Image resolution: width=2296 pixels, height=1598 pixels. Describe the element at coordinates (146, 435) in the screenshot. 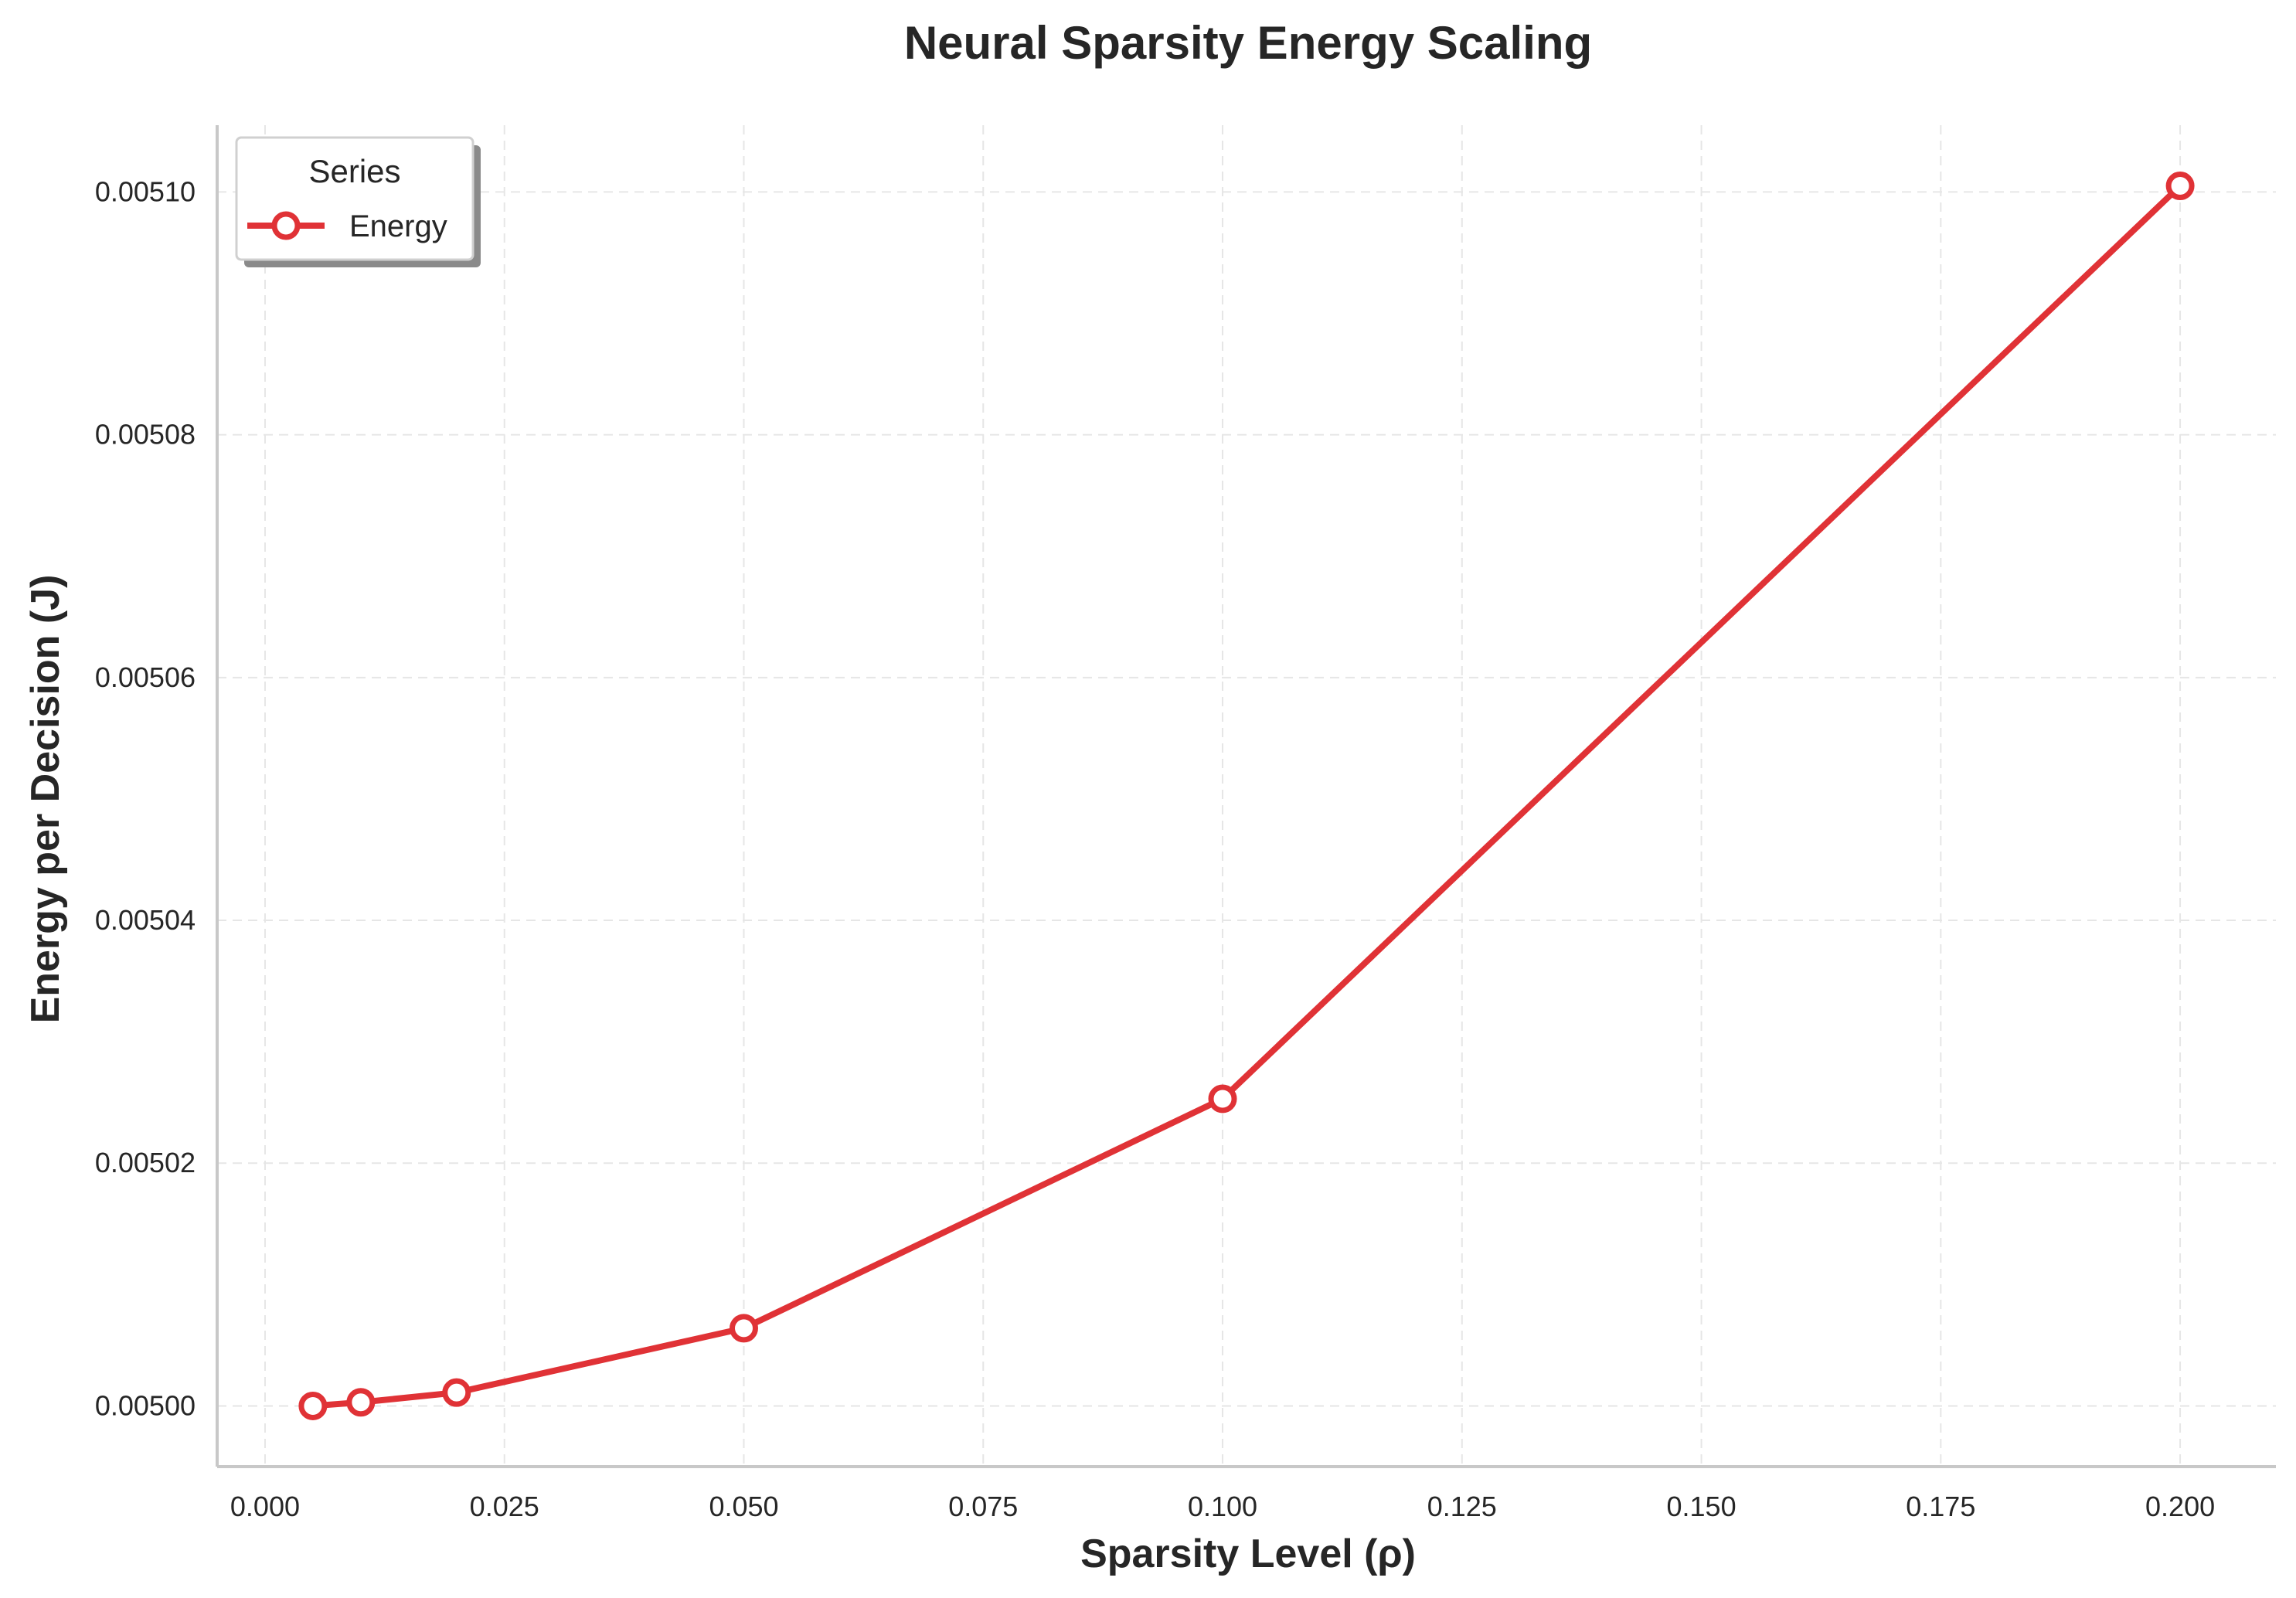

I see `y-tick-label: 0.00508` at that location.